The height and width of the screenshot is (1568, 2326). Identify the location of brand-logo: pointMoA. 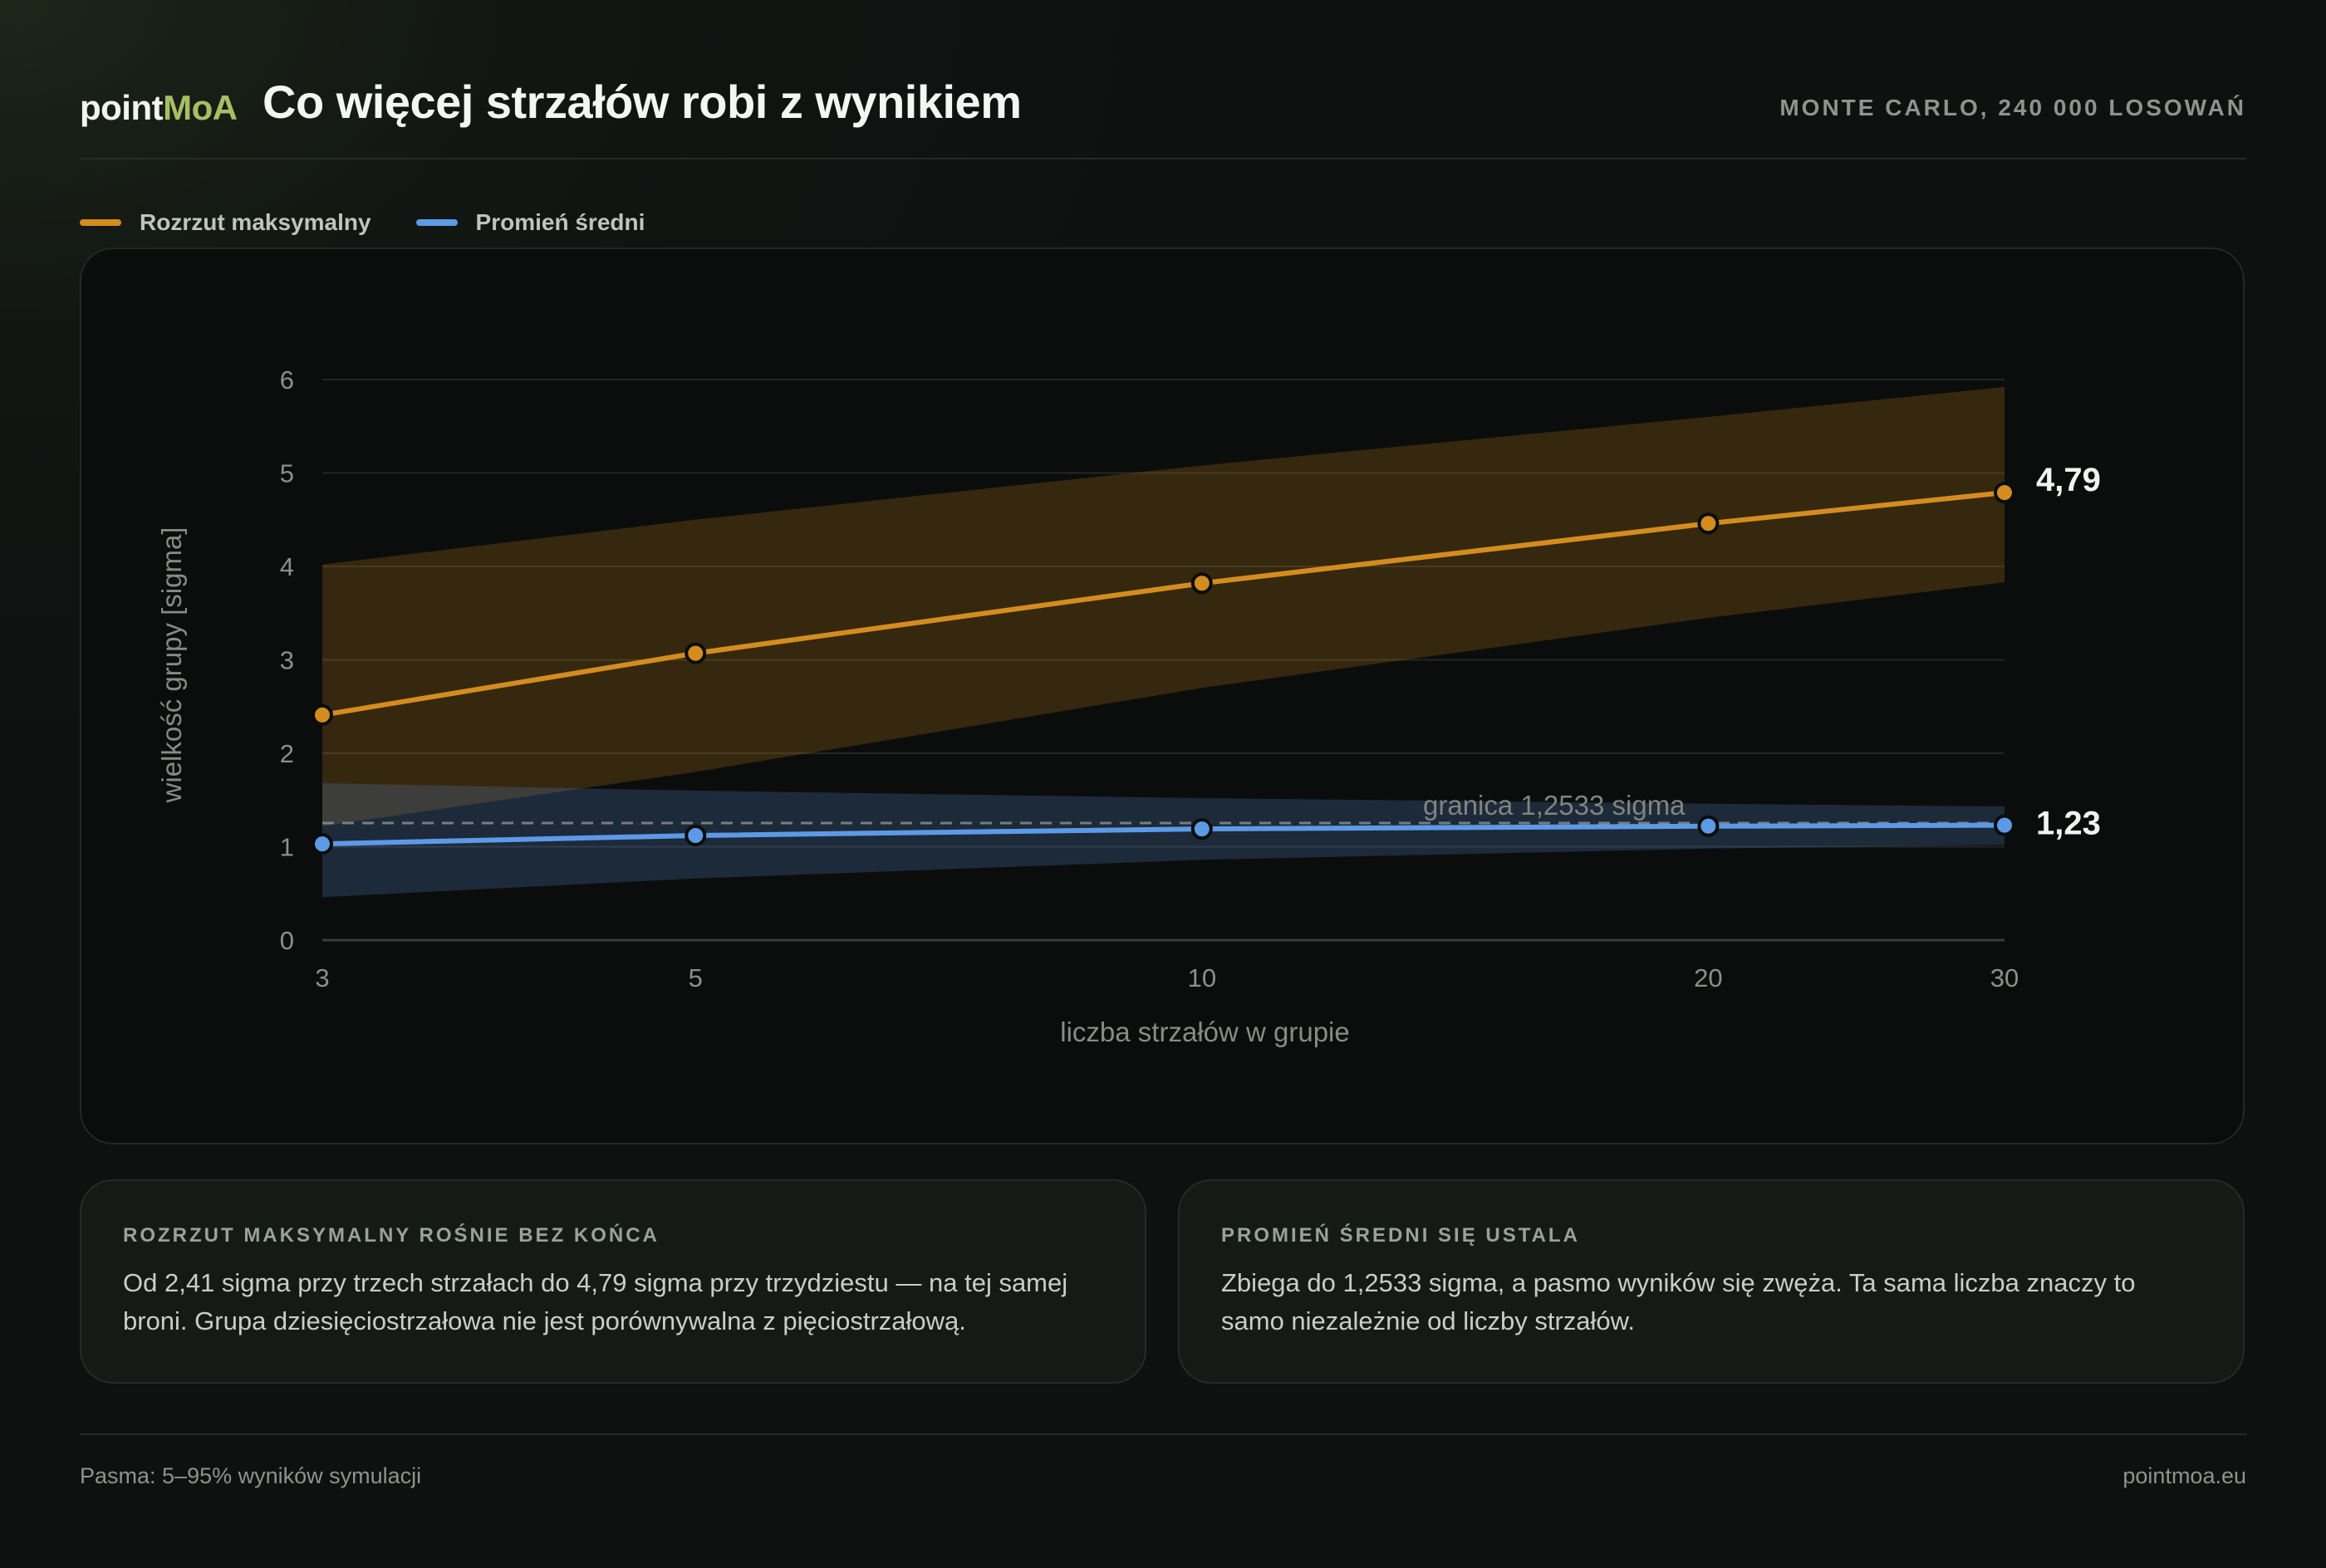
(159, 108).